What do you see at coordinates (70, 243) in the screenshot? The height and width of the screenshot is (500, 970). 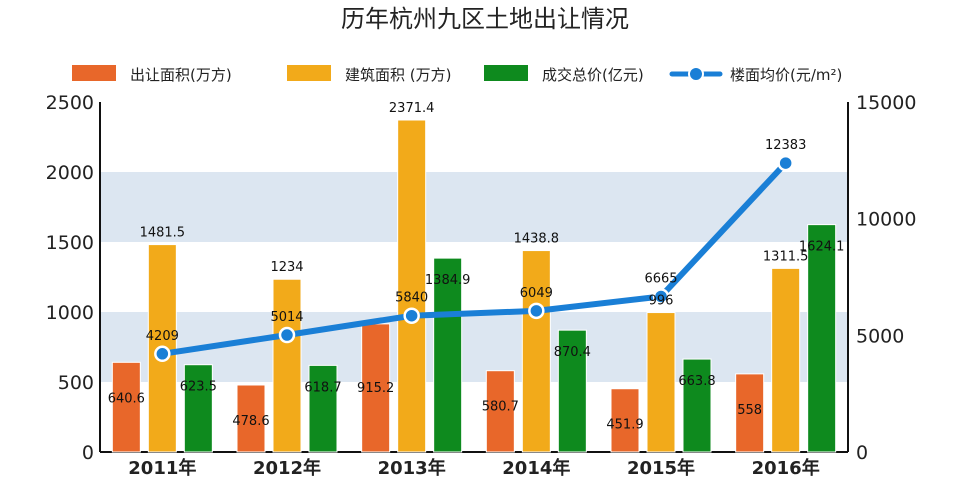 I see `y-left-tick-label: 1500` at bounding box center [70, 243].